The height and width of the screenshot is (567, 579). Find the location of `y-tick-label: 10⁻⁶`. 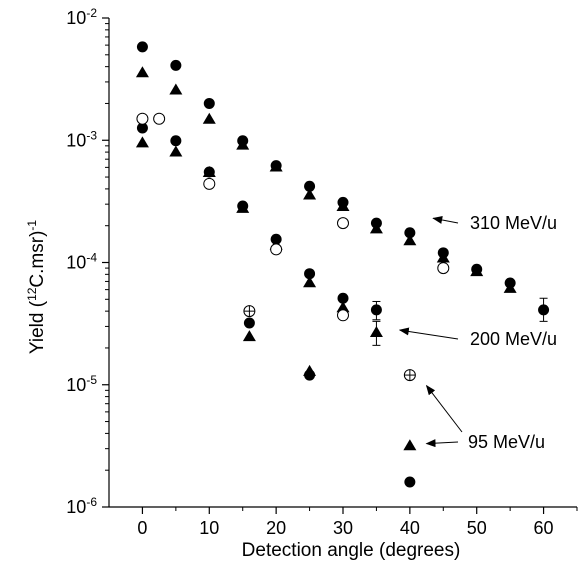

y-tick-label: 10⁻⁶ is located at coordinates (81, 506).